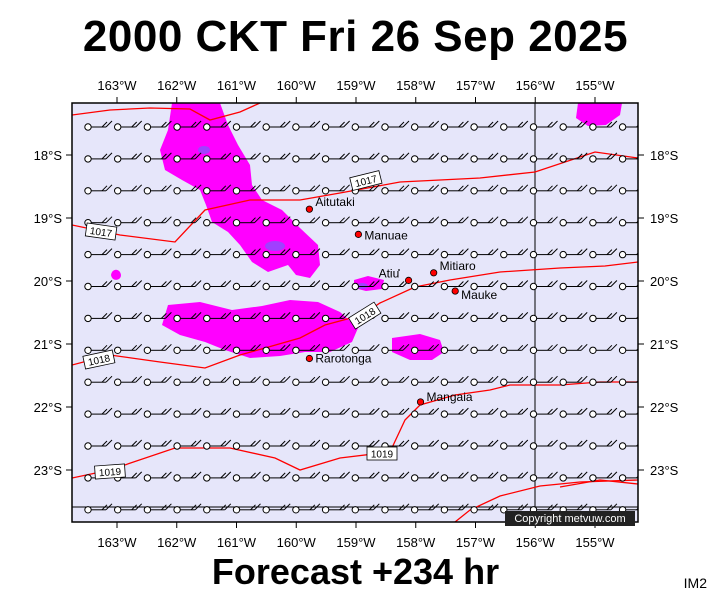 The image size is (711, 600). I want to click on place-manuae: Manuae, so click(381, 235).